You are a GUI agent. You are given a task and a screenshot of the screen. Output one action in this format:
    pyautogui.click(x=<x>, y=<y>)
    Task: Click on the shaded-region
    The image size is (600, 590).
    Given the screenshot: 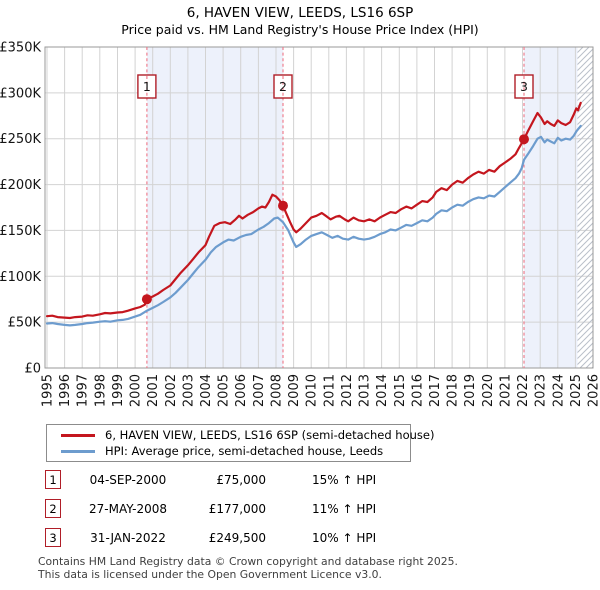 What is the action you would take?
    pyautogui.click(x=551, y=207)
    